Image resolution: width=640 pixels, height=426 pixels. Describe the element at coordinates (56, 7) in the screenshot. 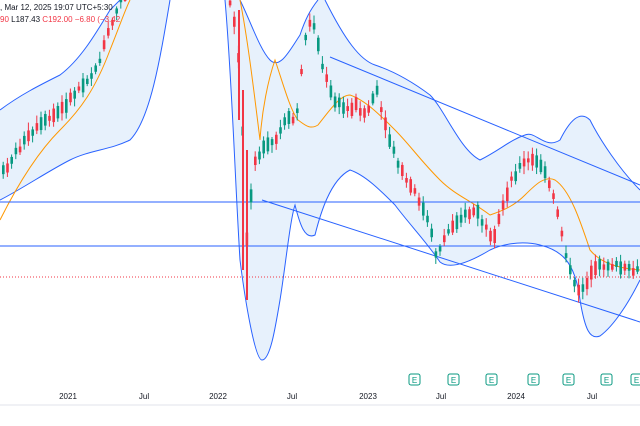

I see `header-datetime-text: , Mar 12, 2025 19:07 UTC+5:30` at that location.